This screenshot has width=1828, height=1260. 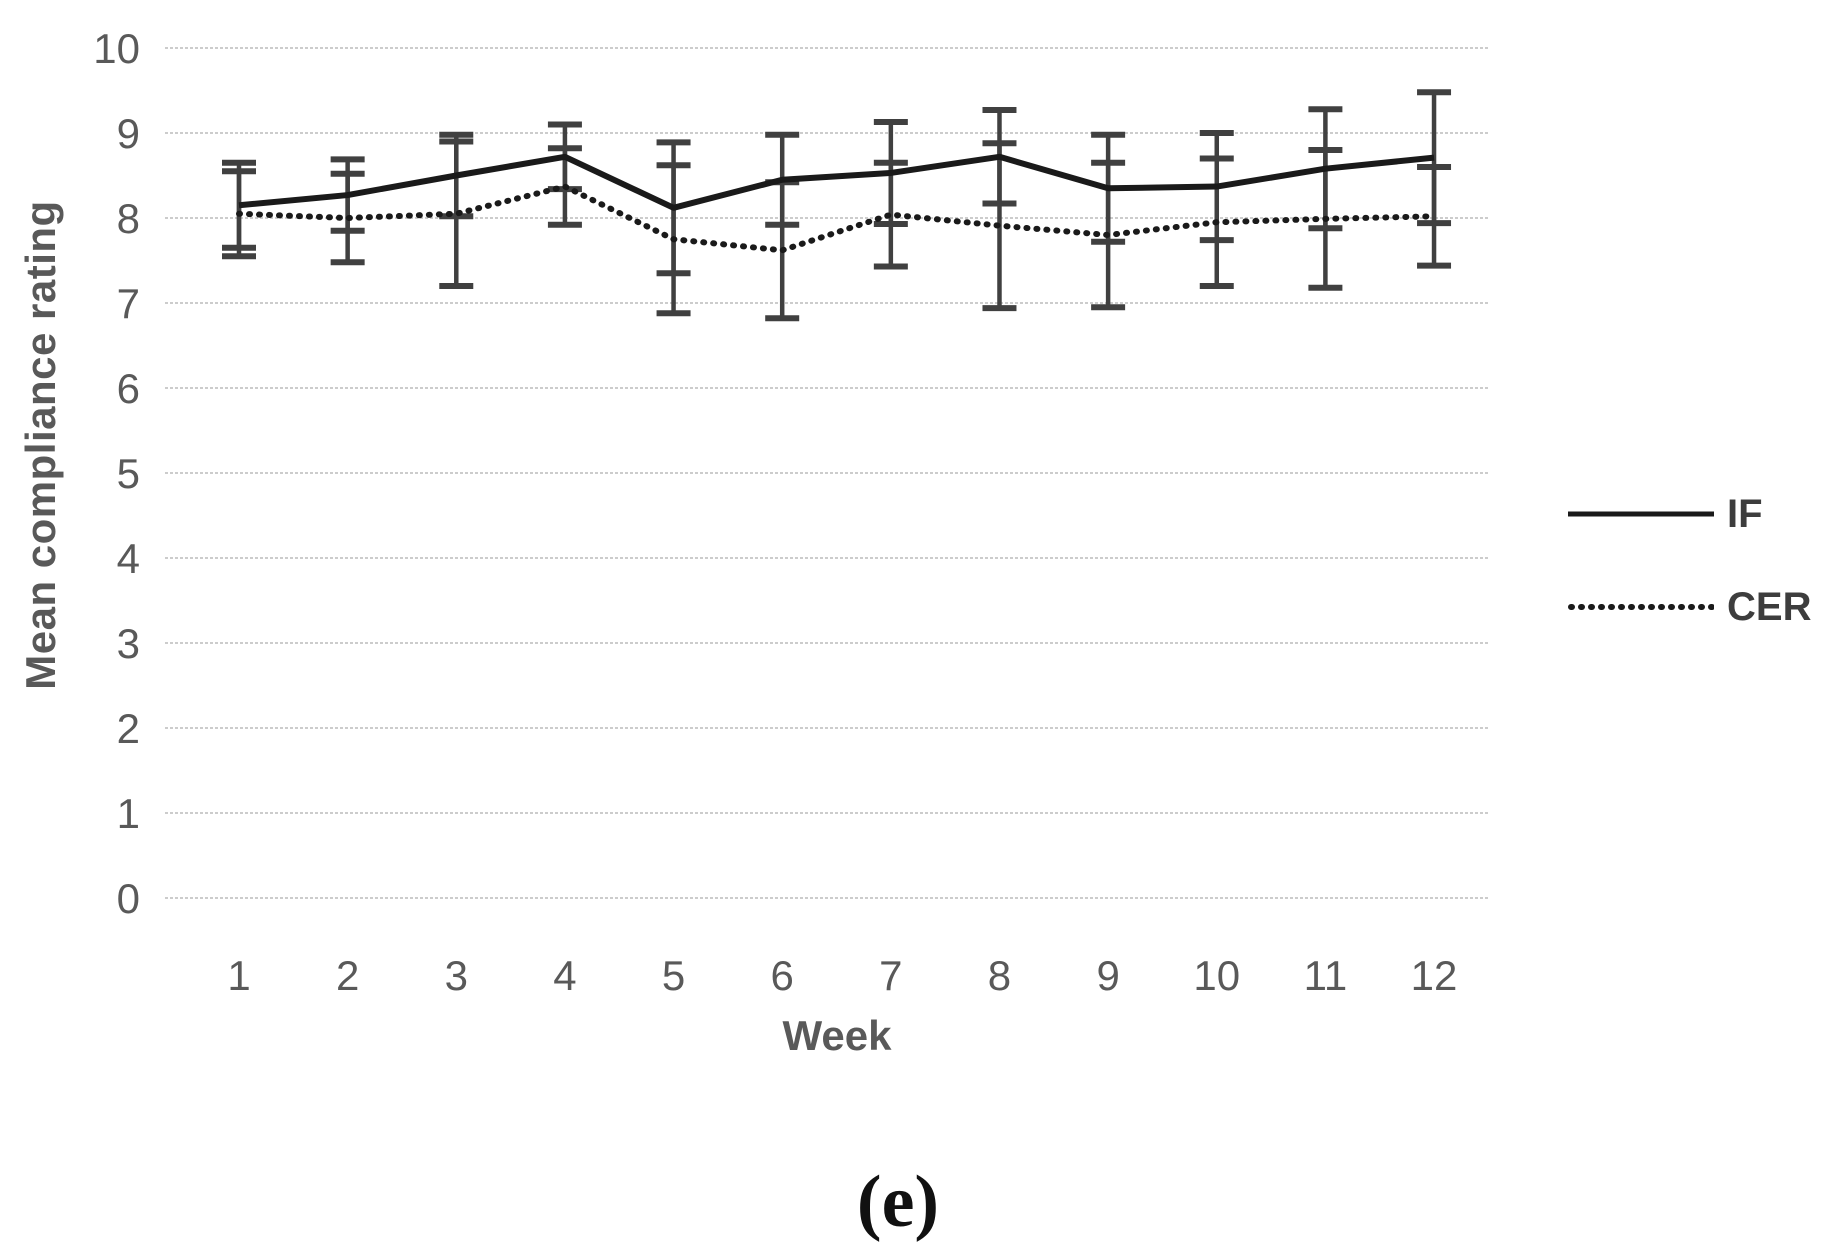 What do you see at coordinates (128, 728) in the screenshot?
I see `y-tick-label-2: 2` at bounding box center [128, 728].